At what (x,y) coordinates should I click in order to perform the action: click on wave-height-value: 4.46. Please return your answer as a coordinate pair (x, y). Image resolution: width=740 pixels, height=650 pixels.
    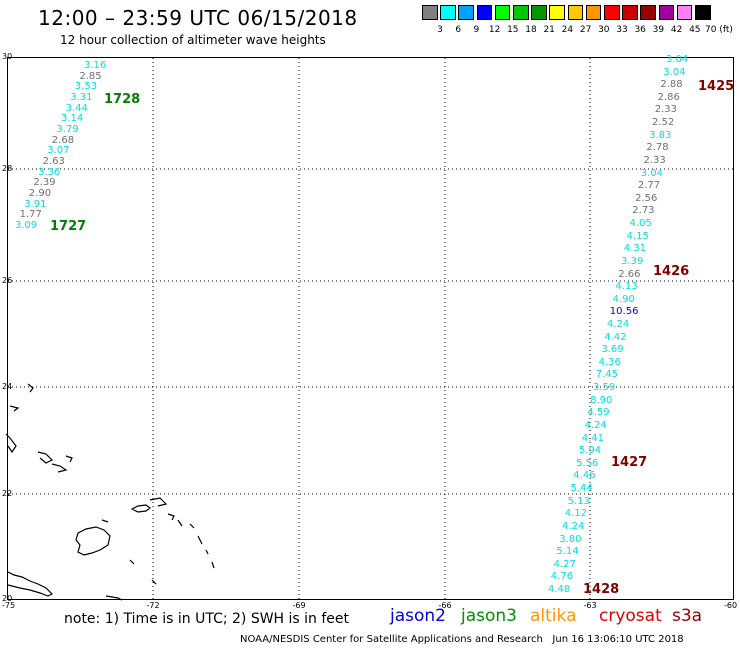
    Looking at the image, I should click on (584, 476).